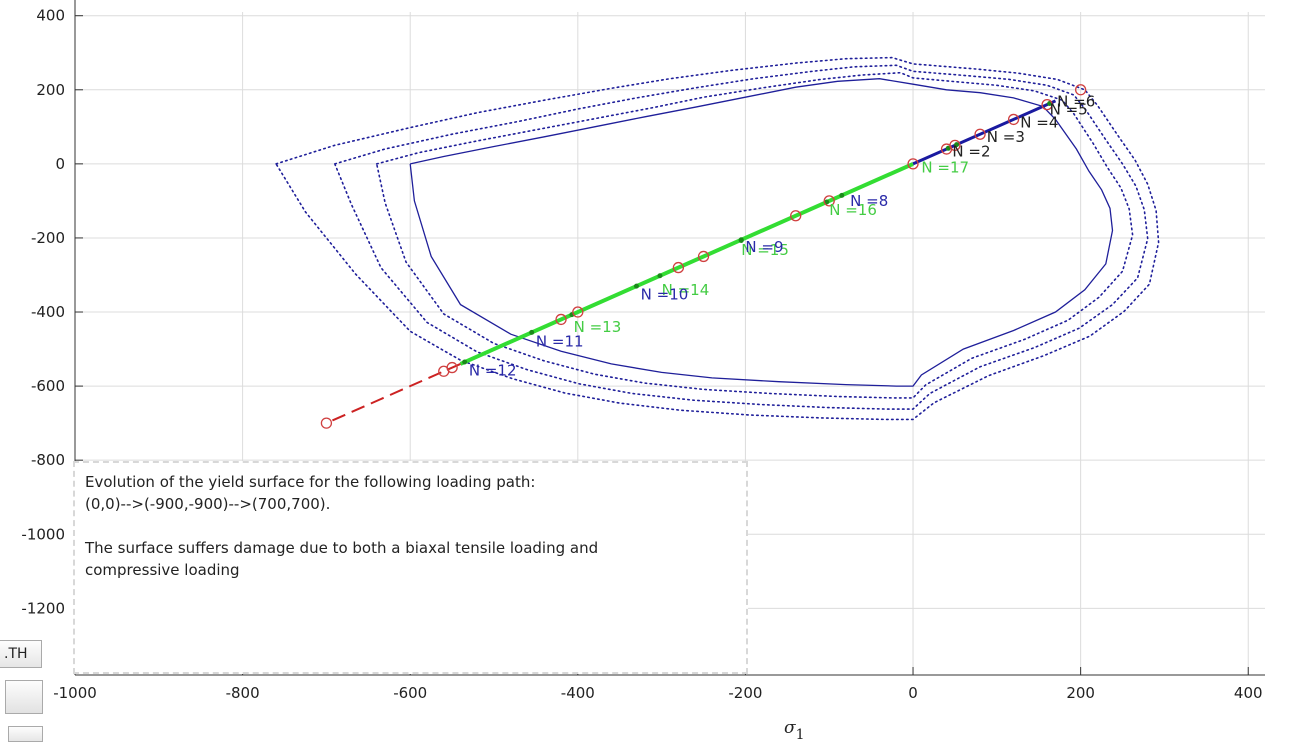 Image resolution: width=1293 pixels, height=742 pixels. I want to click on point-label: N =9, so click(764, 247).